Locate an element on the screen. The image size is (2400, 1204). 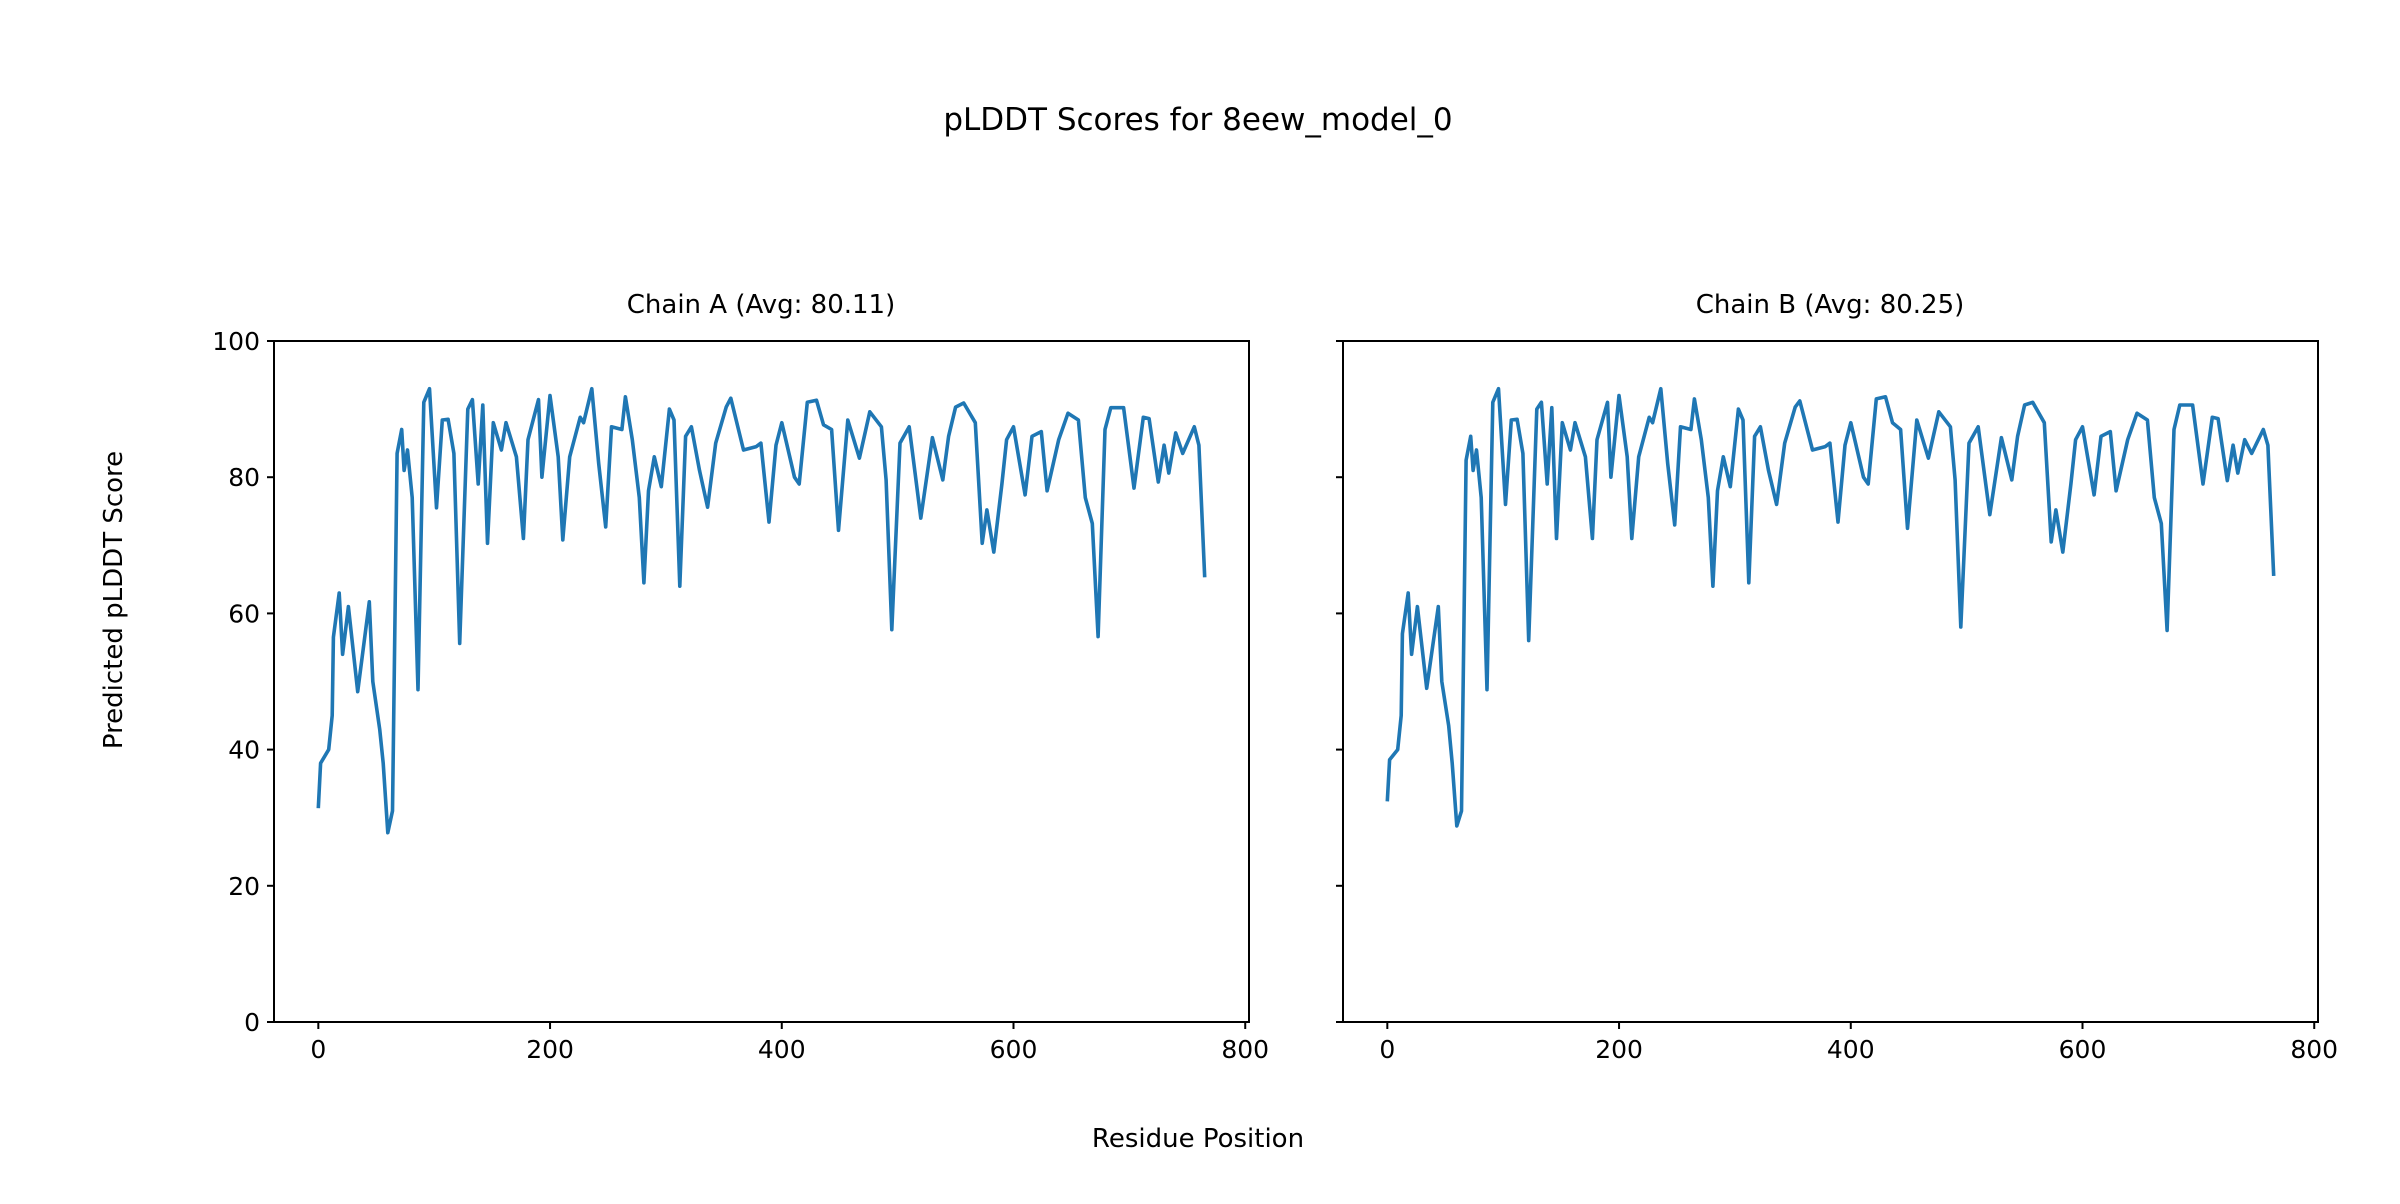
chain-b-title: Chain B (Avg: 80.25) is located at coordinates (1830, 305).